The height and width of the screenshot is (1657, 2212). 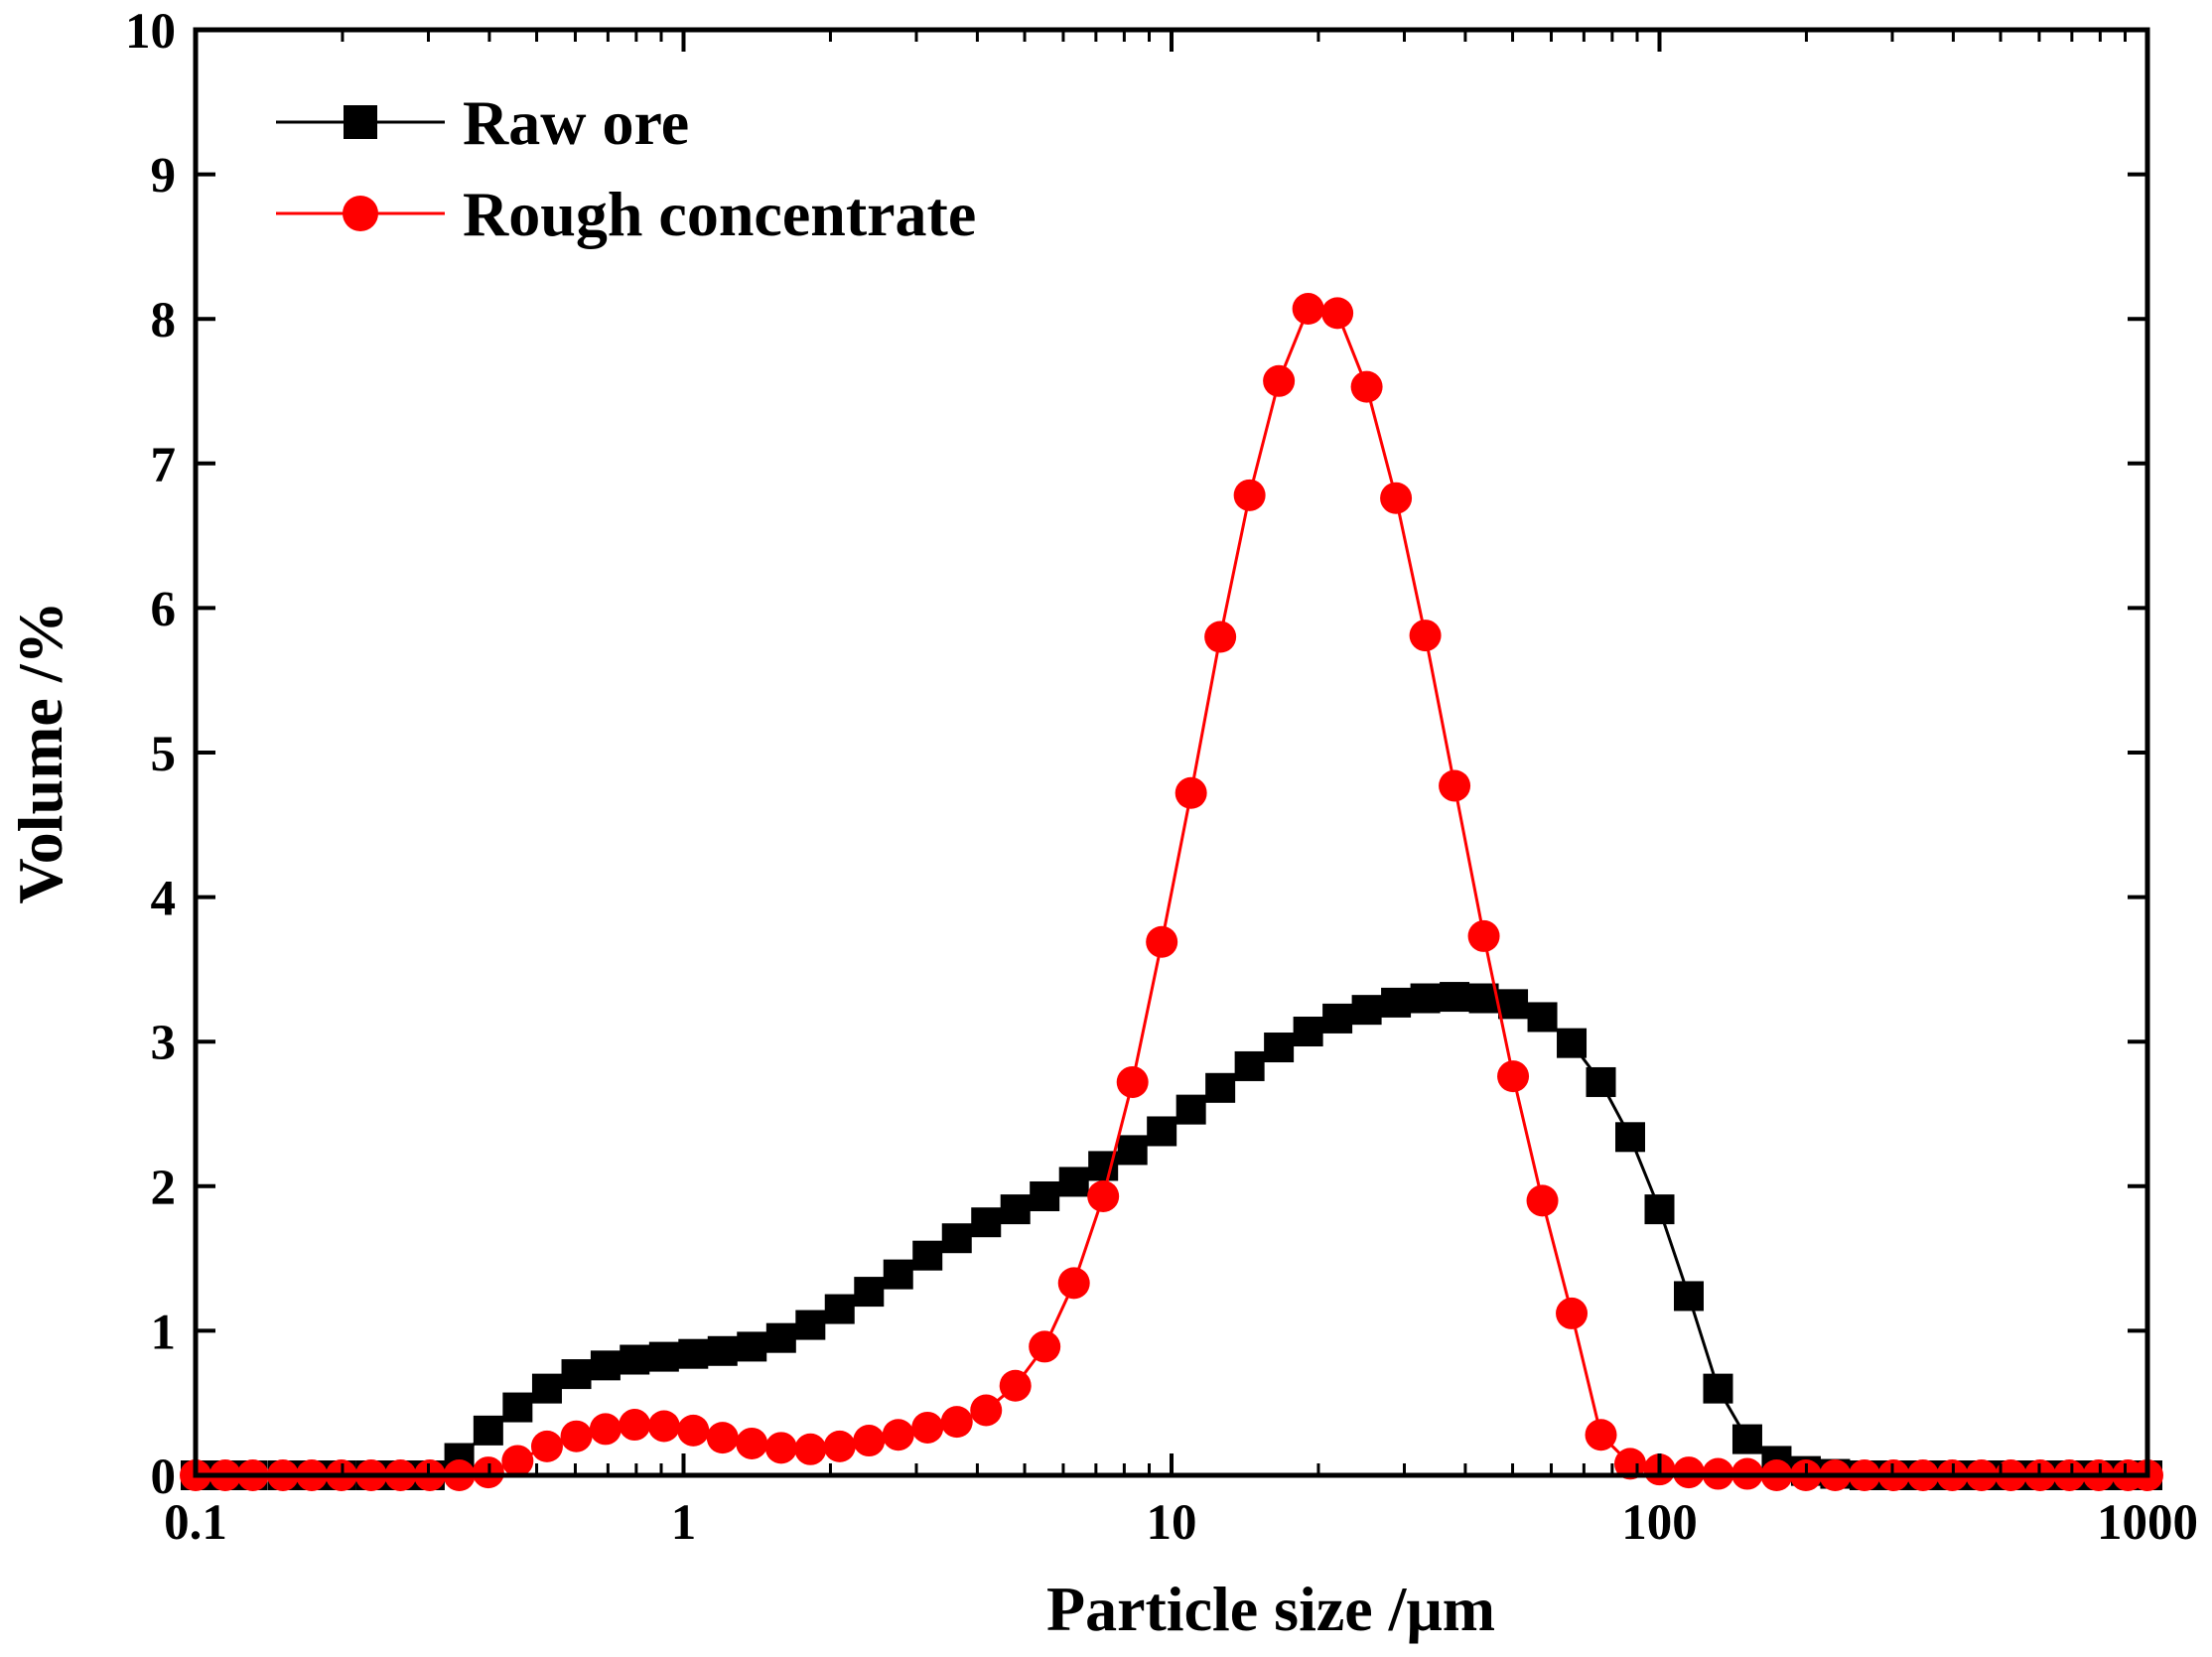 What do you see at coordinates (1172, 1523) in the screenshot?
I see `x-tick-label: 10` at bounding box center [1172, 1523].